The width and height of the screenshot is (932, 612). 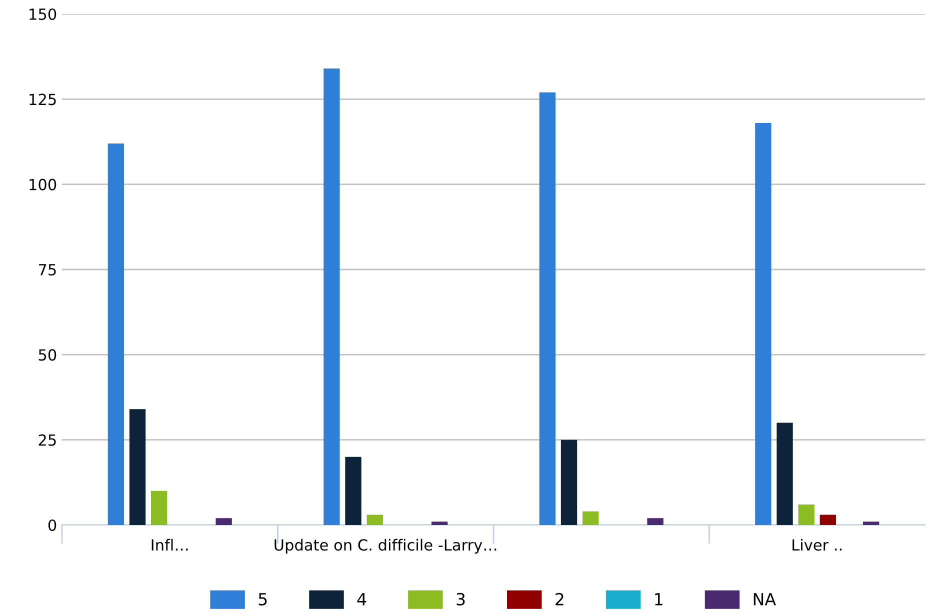 I want to click on y-tick-label: 125, so click(x=43, y=100).